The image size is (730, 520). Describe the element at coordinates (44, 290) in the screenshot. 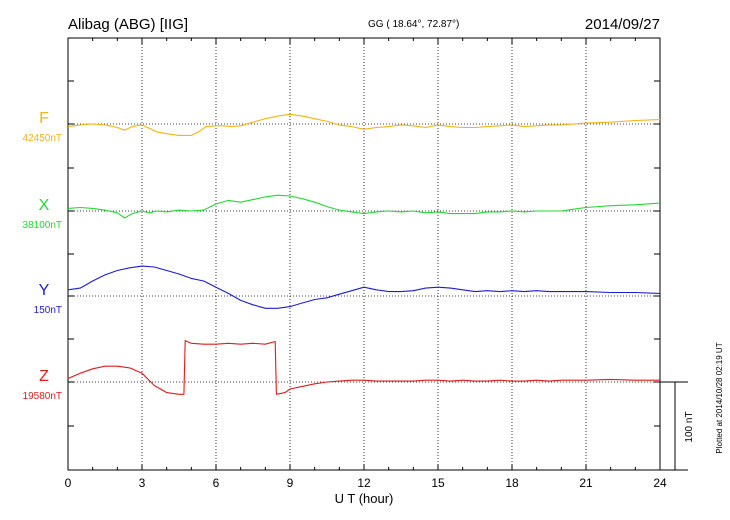

I see `series-name-y: Y` at that location.